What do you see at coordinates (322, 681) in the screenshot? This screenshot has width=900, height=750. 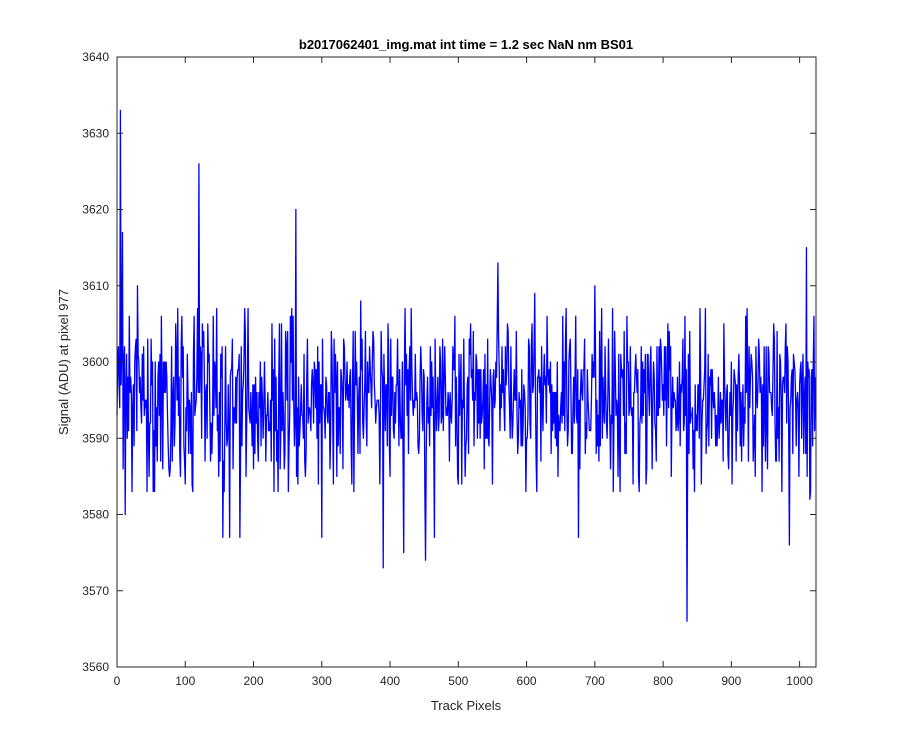 I see `x-tick-label: 300` at bounding box center [322, 681].